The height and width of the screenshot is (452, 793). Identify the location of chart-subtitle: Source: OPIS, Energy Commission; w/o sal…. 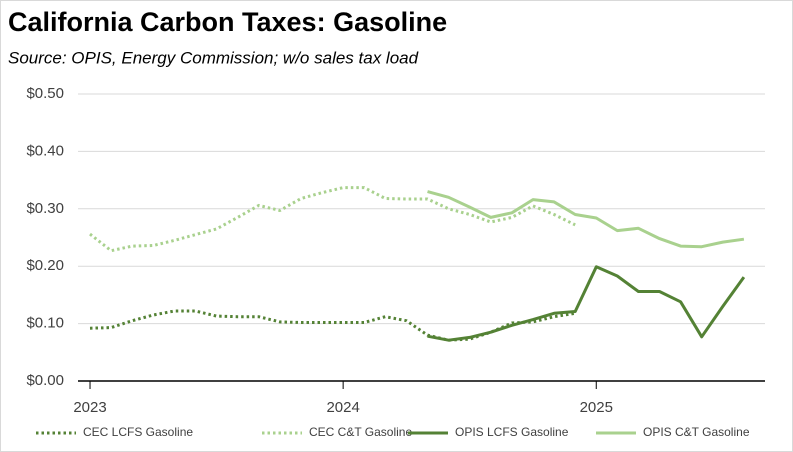
(213, 57).